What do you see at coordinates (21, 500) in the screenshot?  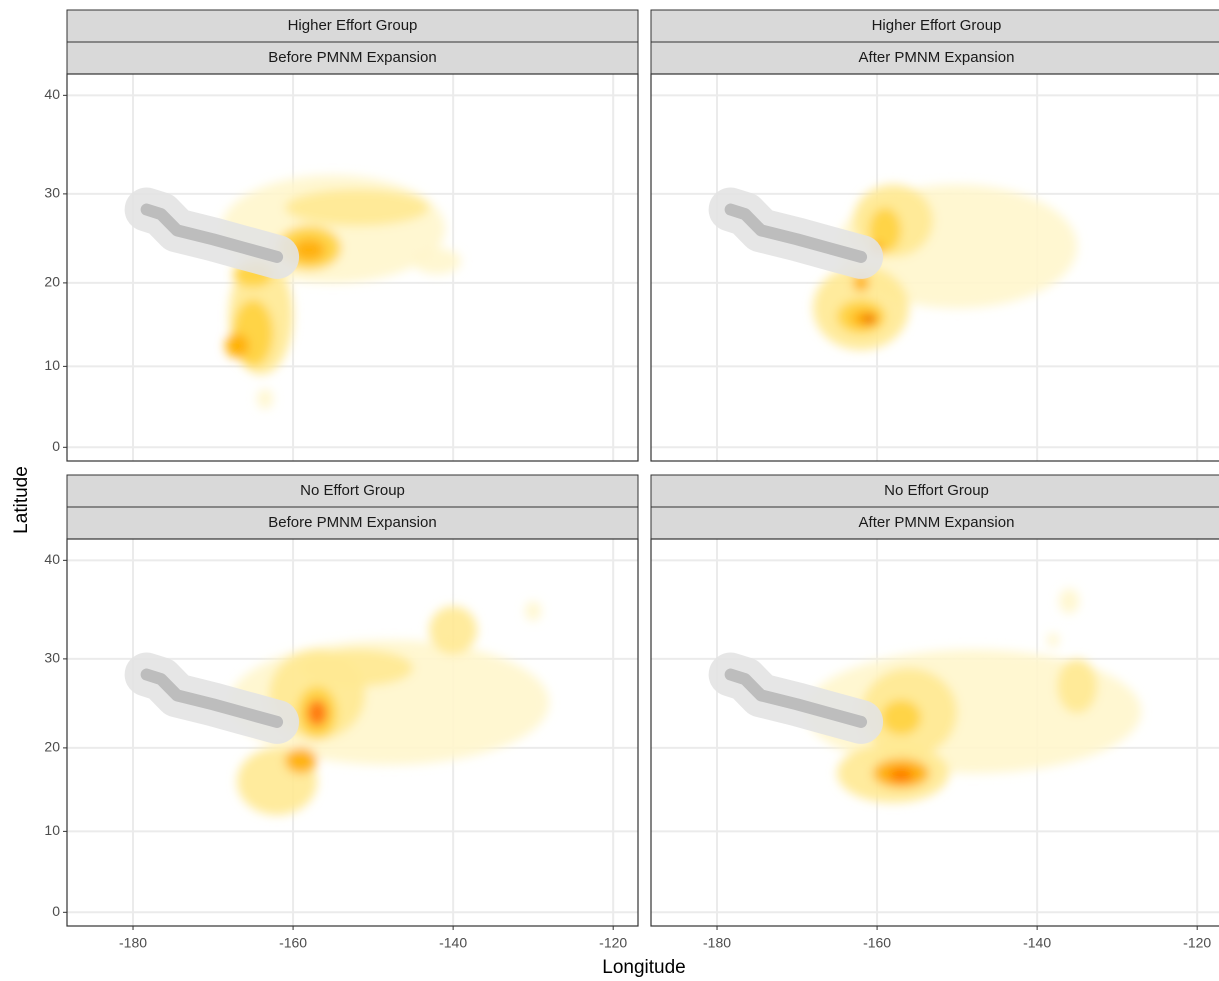 I see `y-axis-title: Latitude` at bounding box center [21, 500].